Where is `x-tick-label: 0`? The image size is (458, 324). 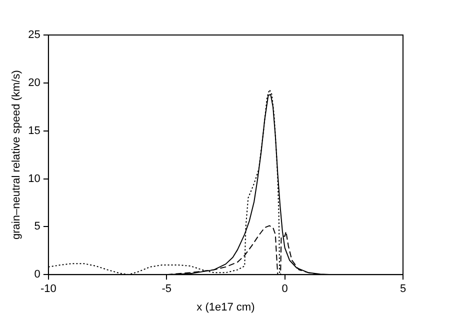 x-tick-label: 0 is located at coordinates (285, 289).